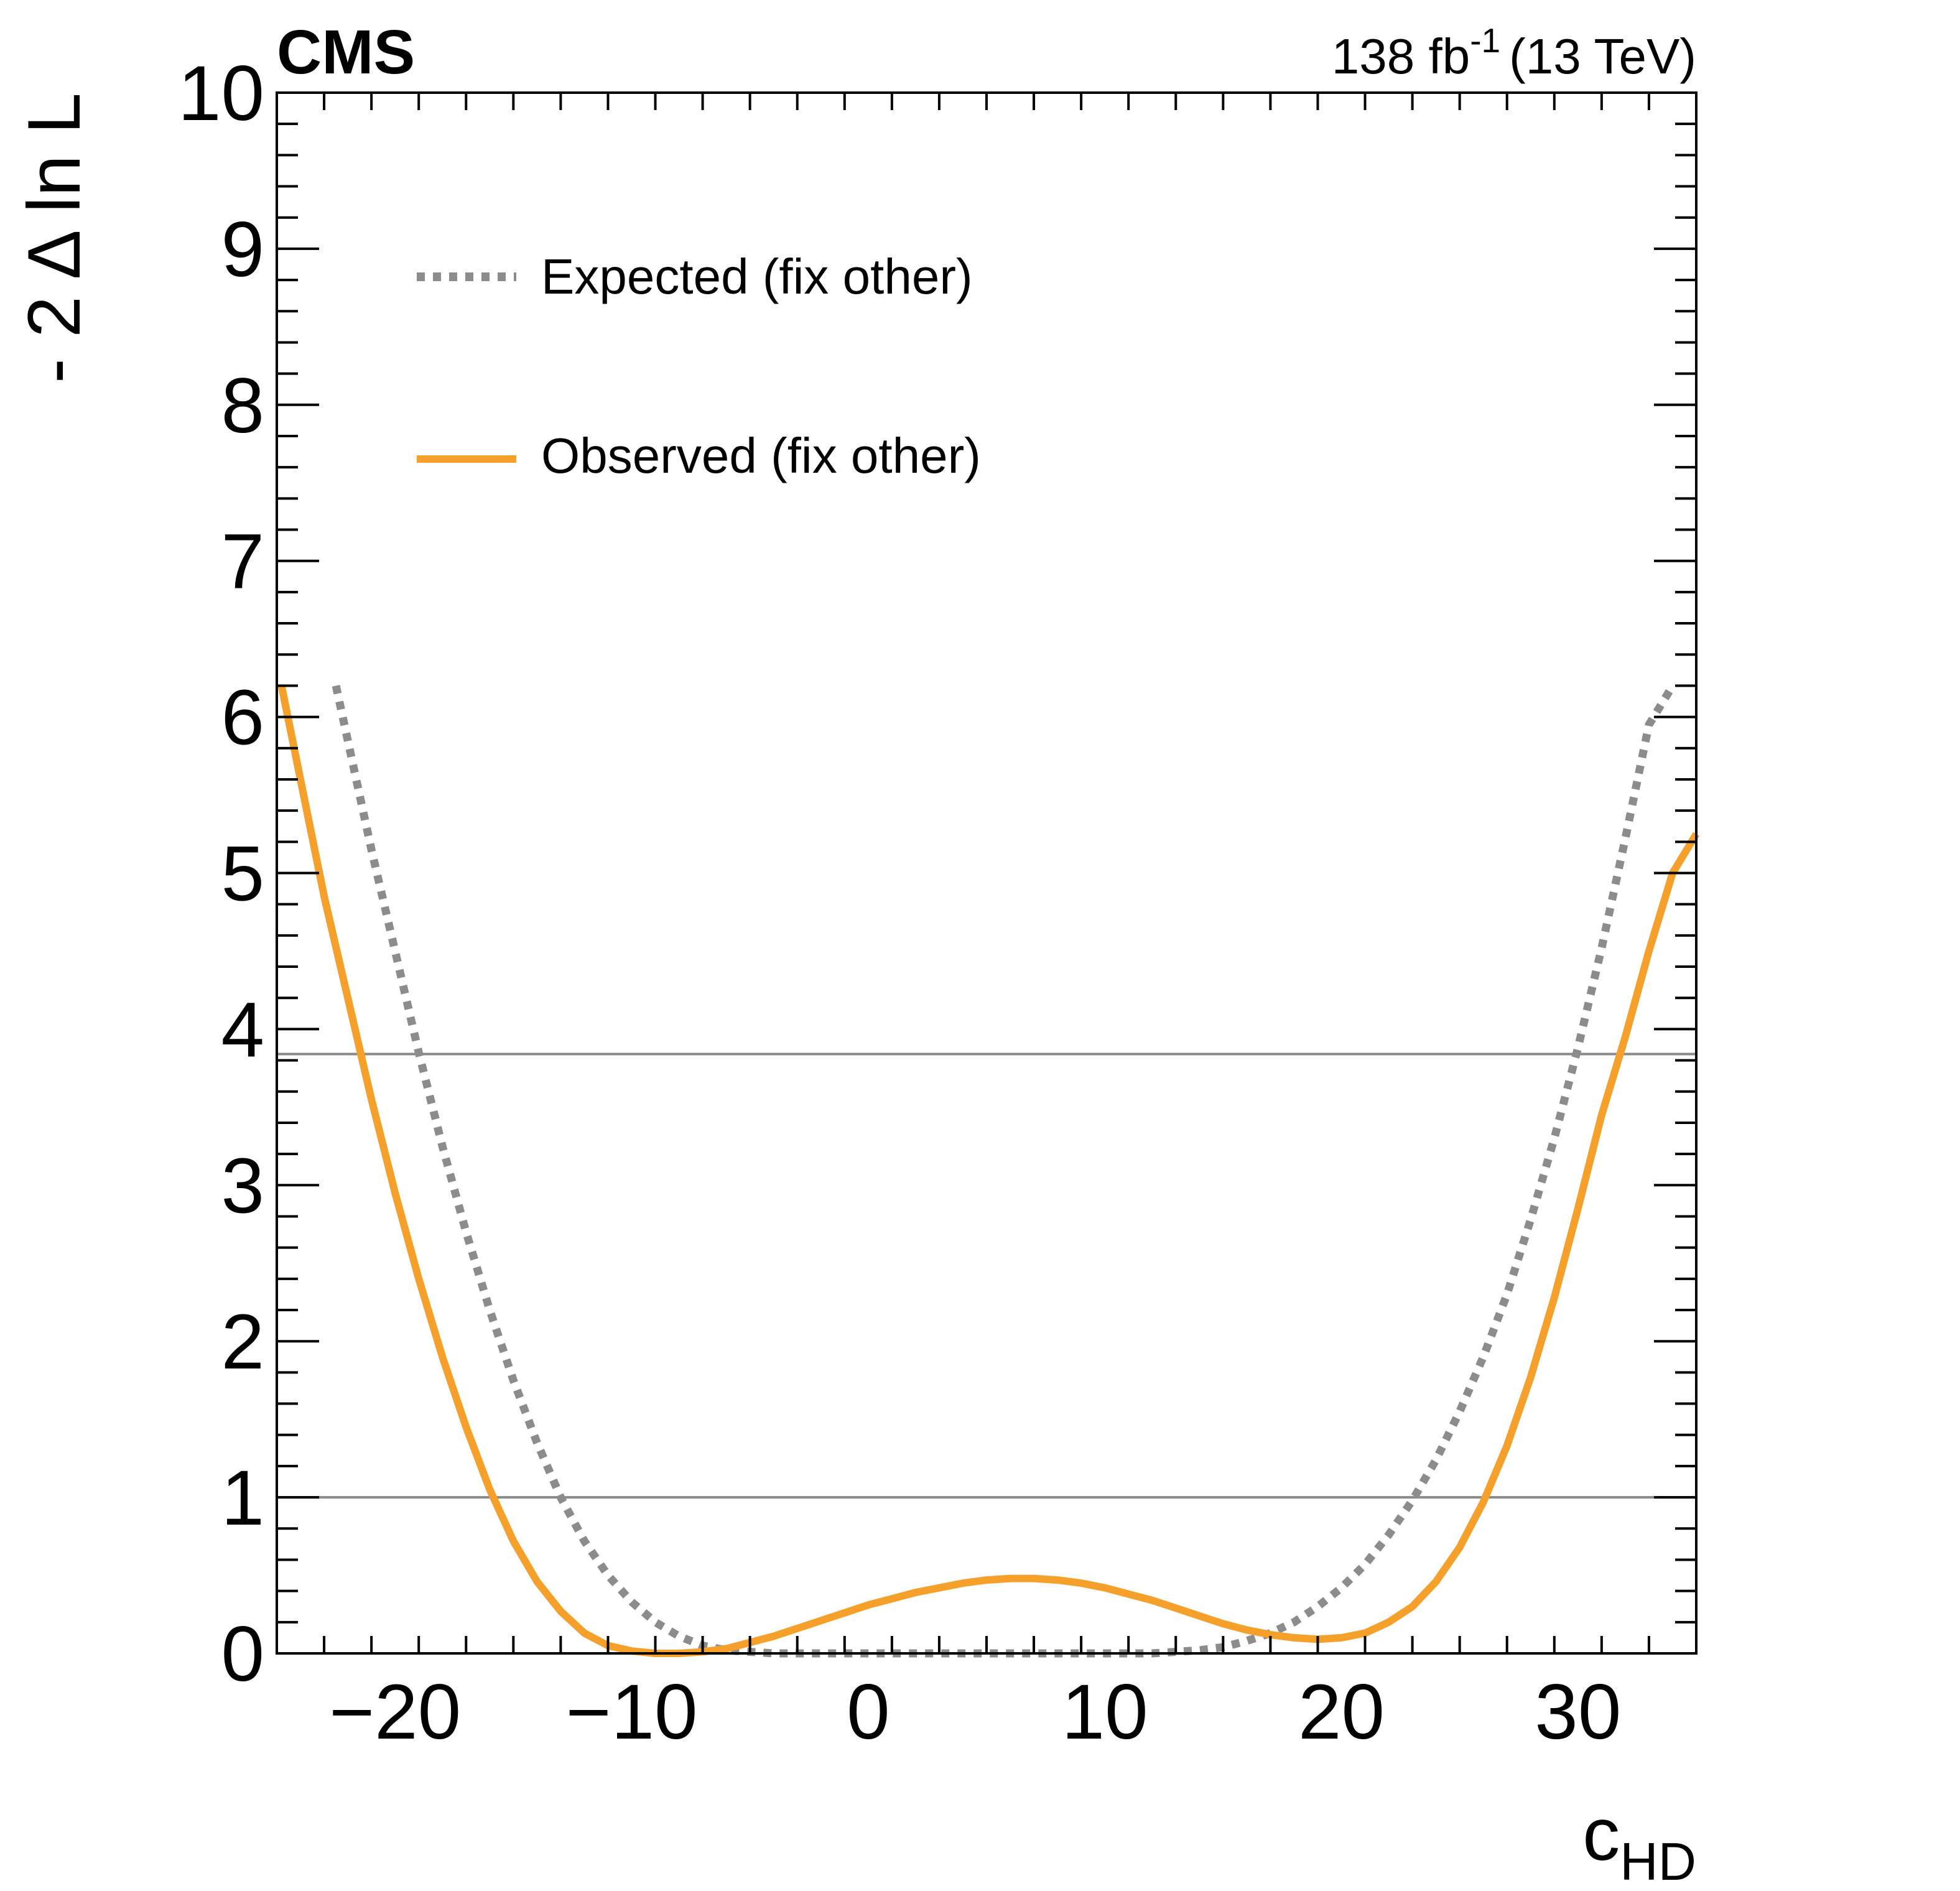  Describe the element at coordinates (1401, 56) in the screenshot. I see `luminosity-label: 138 fb` at that location.